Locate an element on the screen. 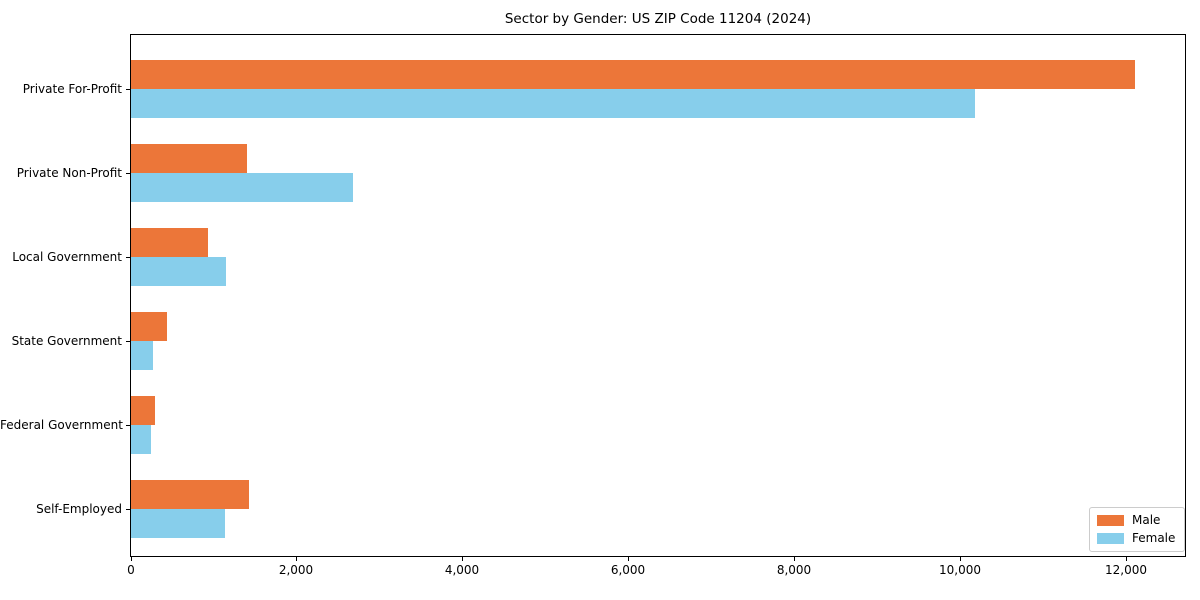 Image resolution: width=1200 pixels, height=600 pixels. x-tick-label: 6,000 is located at coordinates (628, 570).